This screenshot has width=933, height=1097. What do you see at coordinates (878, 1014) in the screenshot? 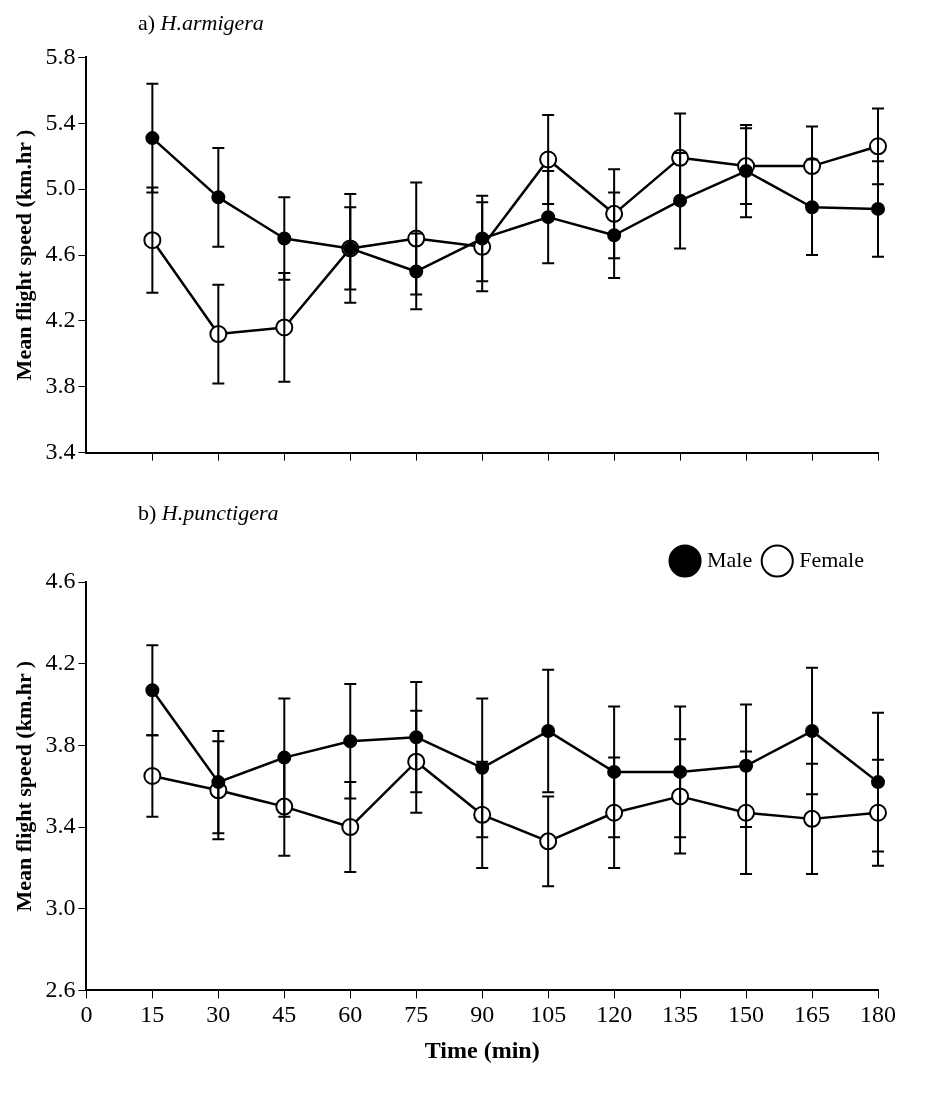
I see `x-tick-label: 180` at bounding box center [878, 1014].